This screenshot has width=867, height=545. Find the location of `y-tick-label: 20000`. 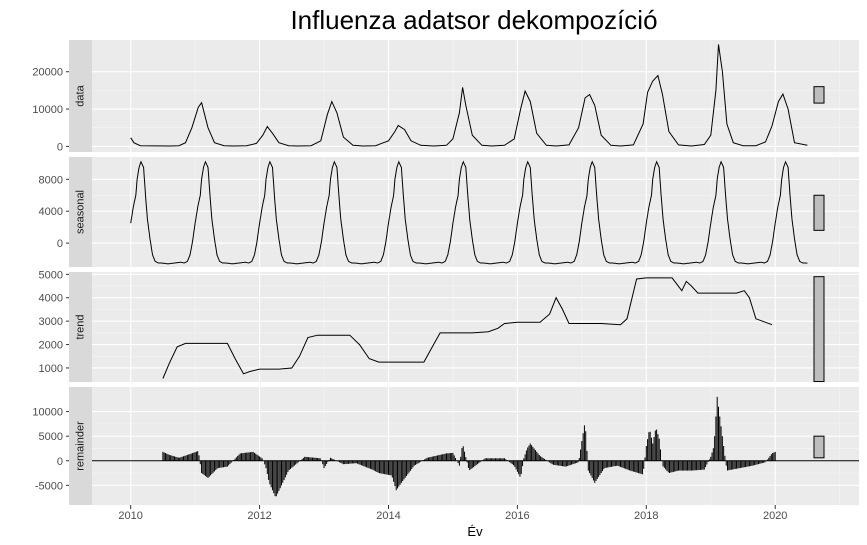

y-tick-label: 20000 is located at coordinates (47, 73).